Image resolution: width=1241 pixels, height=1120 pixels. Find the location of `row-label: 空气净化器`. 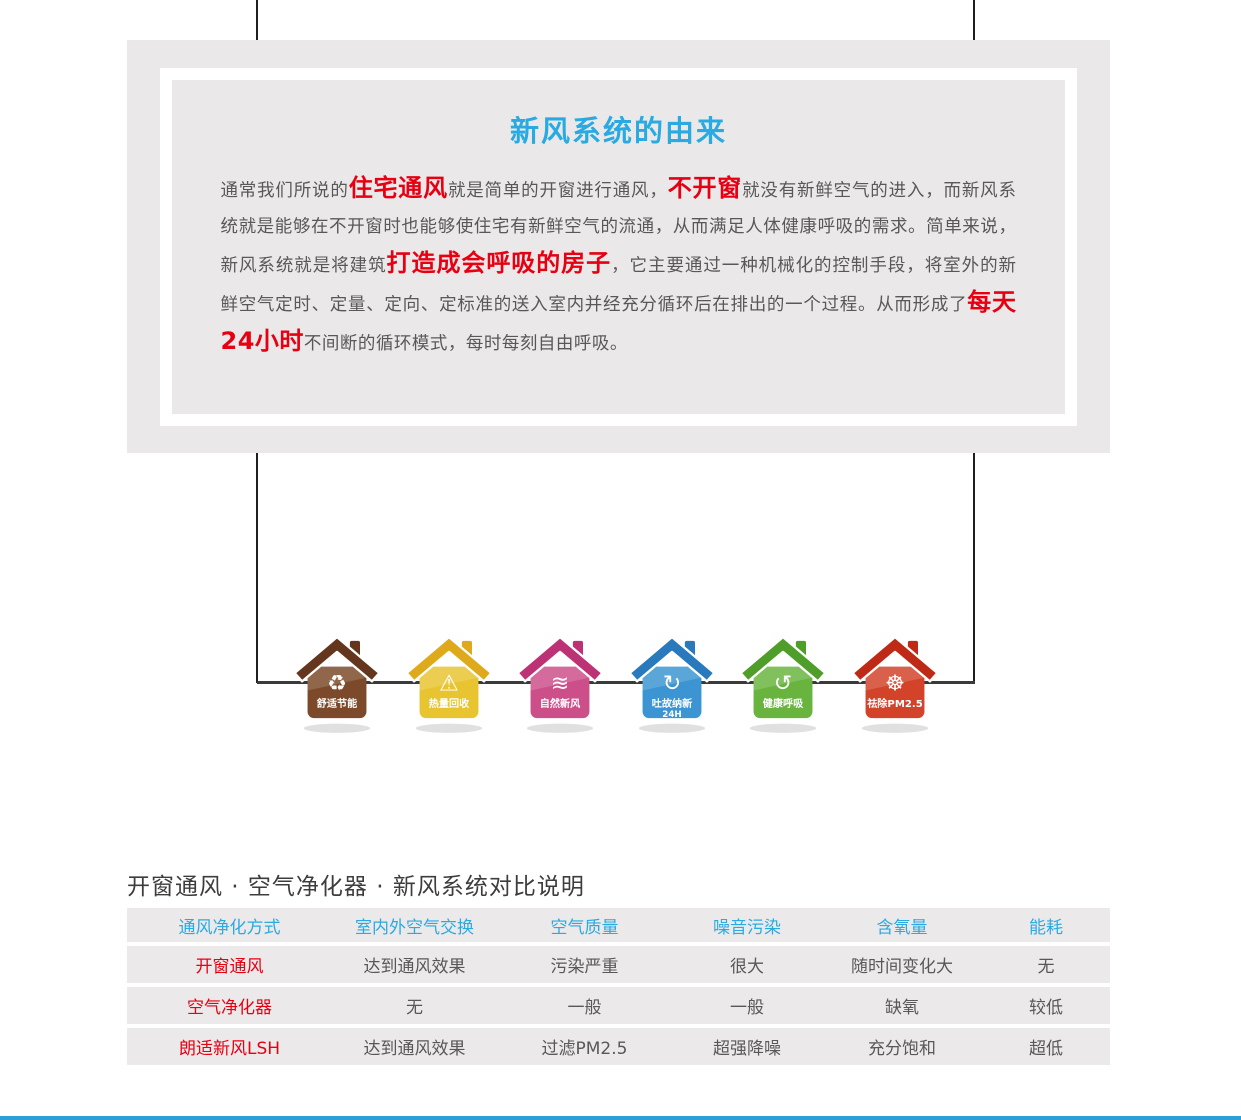

row-label: 空气净化器 is located at coordinates (229, 1008).